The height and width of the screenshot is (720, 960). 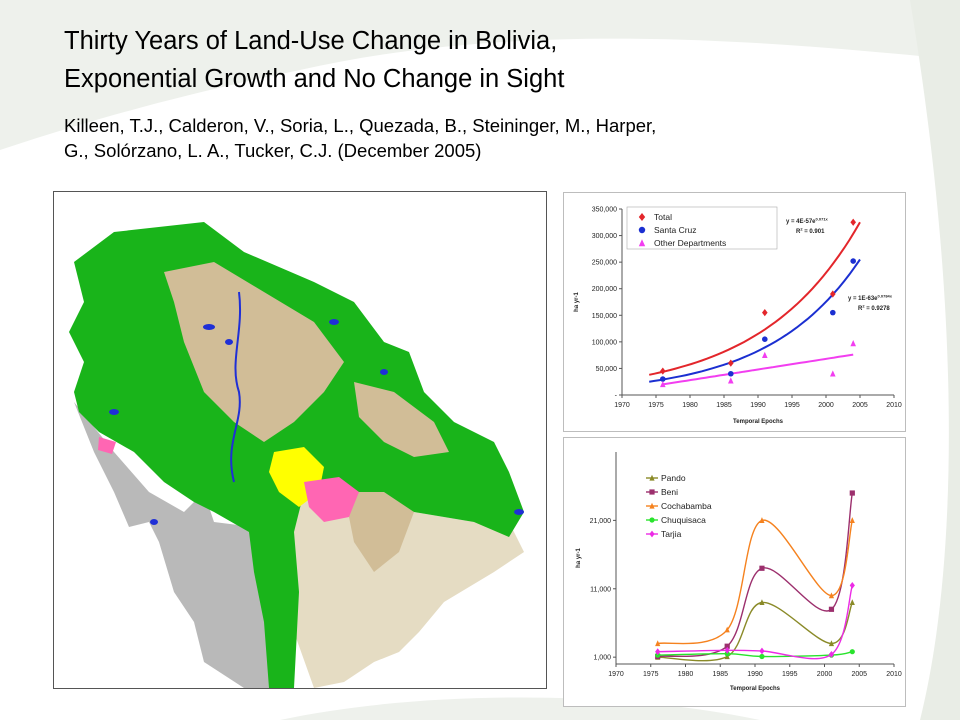 I want to click on legend-label-beni: Beni, so click(x=669, y=492).